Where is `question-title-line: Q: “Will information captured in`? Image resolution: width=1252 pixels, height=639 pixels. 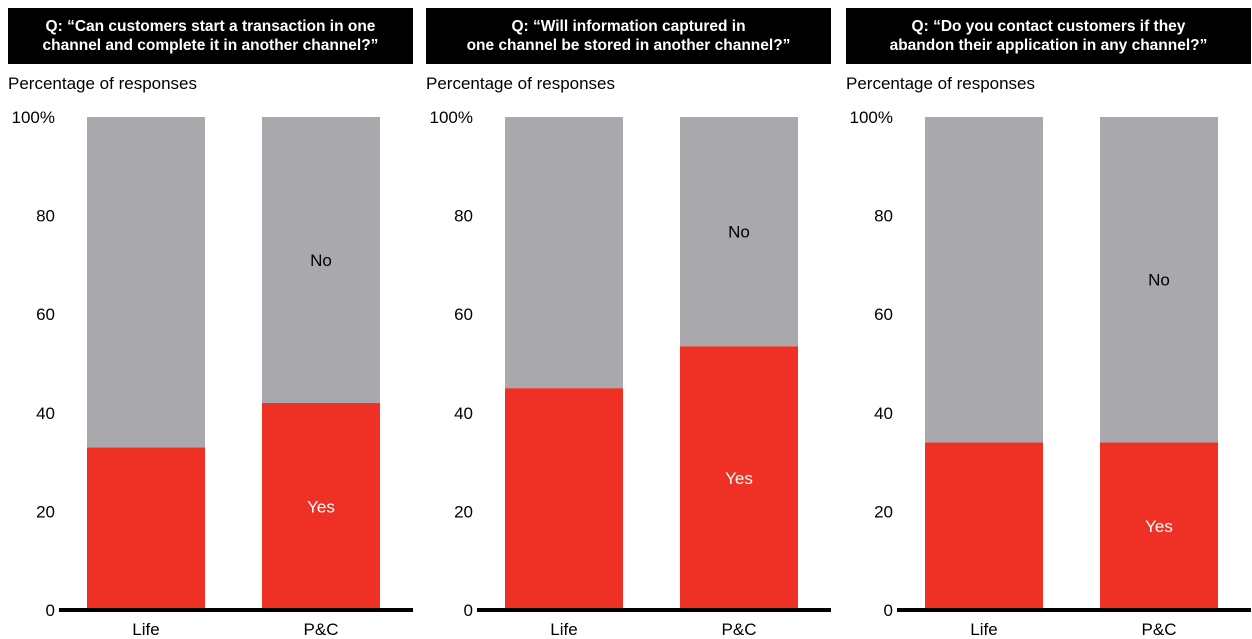
question-title-line: Q: “Will information captured in is located at coordinates (628, 26).